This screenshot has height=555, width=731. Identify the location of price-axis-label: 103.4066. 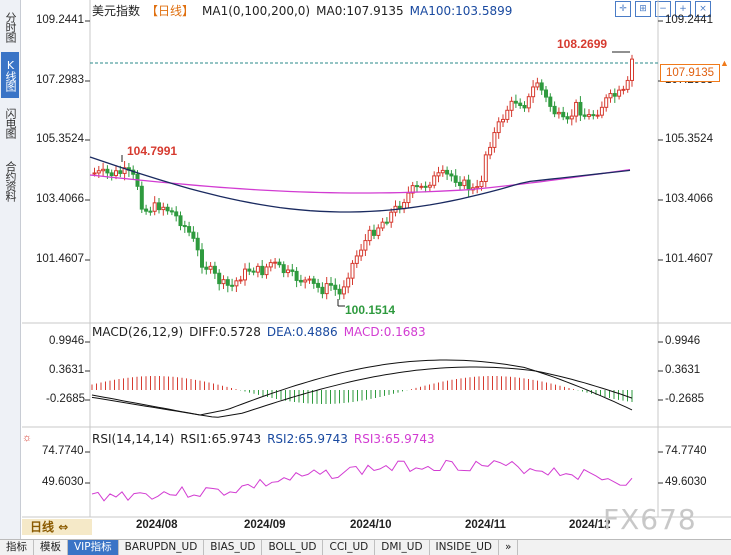
(60, 199).